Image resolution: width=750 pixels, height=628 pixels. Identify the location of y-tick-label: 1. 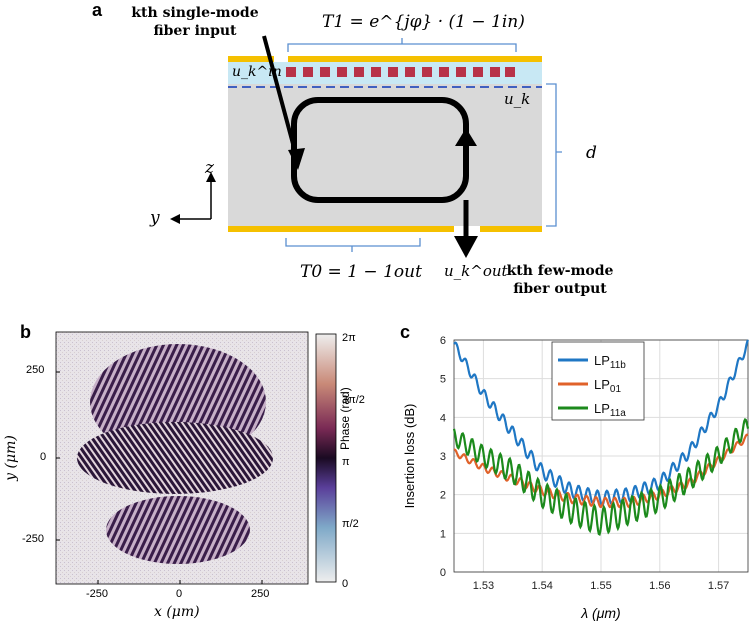
(443, 534).